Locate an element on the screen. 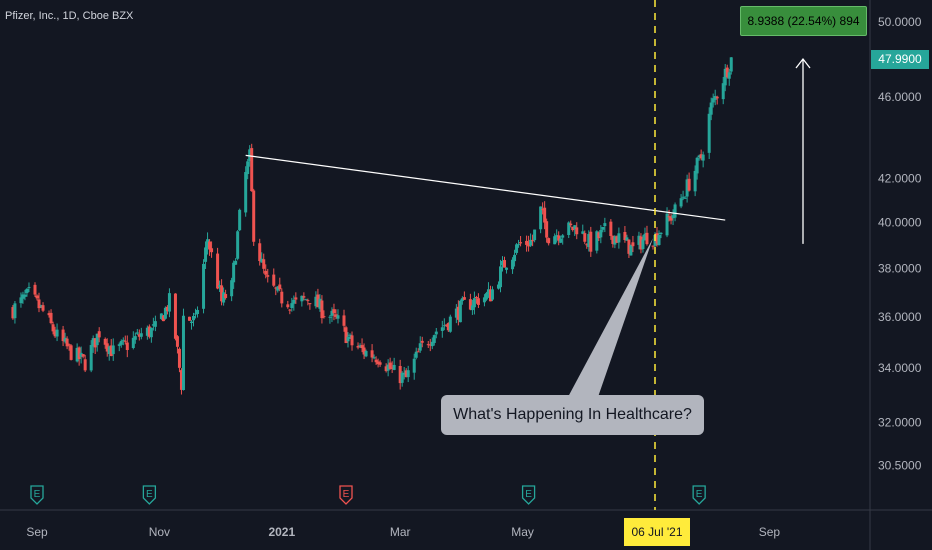 The width and height of the screenshot is (932, 550). callout-box: What's Happening In Healthcare? is located at coordinates (572, 415).